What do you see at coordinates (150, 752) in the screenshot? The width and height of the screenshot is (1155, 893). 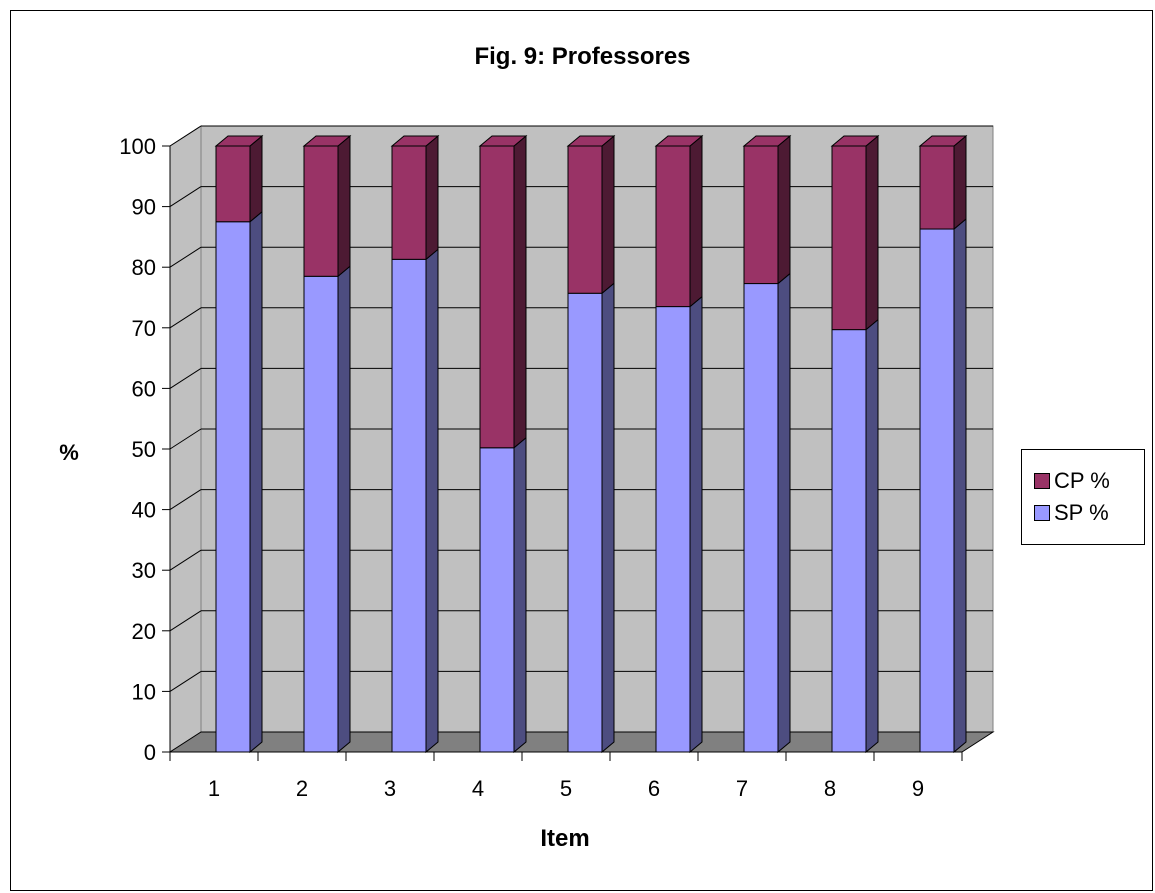 I see `y-tick-label: 0` at bounding box center [150, 752].